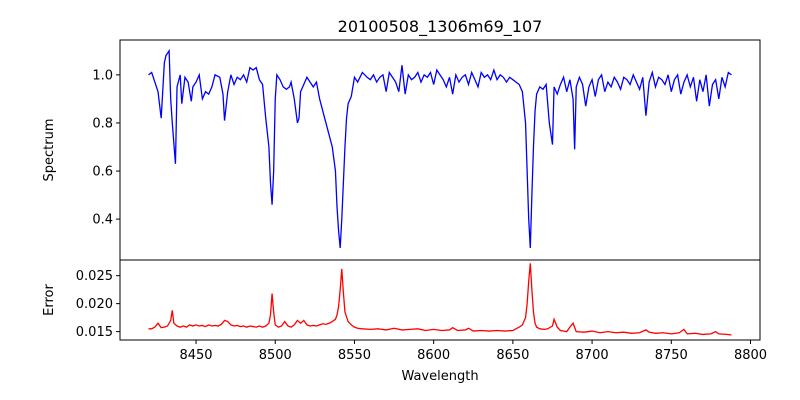 The height and width of the screenshot is (400, 800). I want to click on error-y-tick-label: 0.020, so click(94, 304).